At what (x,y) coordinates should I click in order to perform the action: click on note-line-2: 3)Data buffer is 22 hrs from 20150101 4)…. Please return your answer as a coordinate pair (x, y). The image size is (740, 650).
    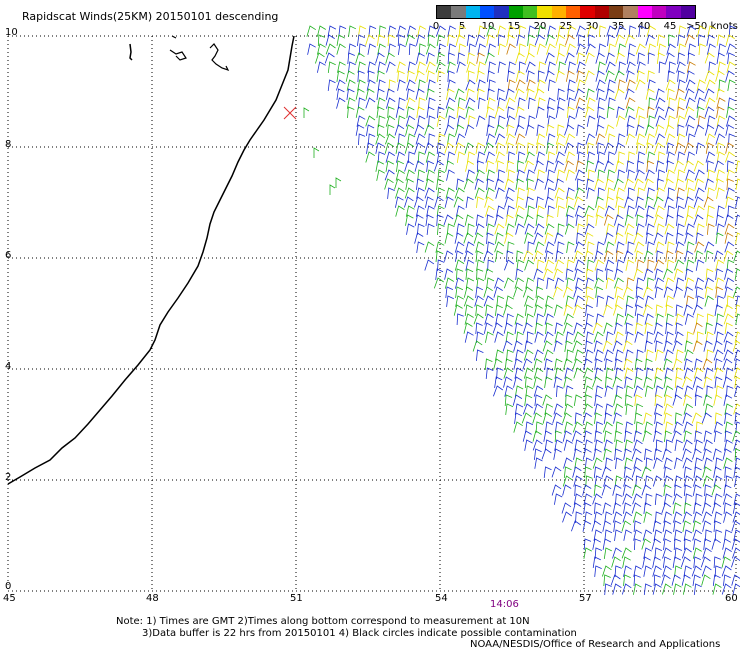
    Looking at the image, I should click on (359, 633).